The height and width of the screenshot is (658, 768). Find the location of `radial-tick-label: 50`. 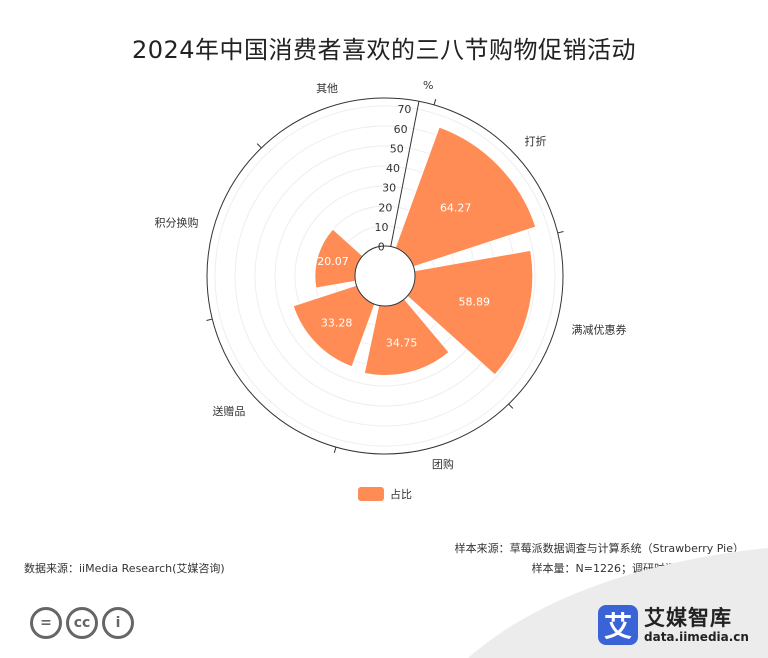

radial-tick-label: 50 is located at coordinates (397, 148).